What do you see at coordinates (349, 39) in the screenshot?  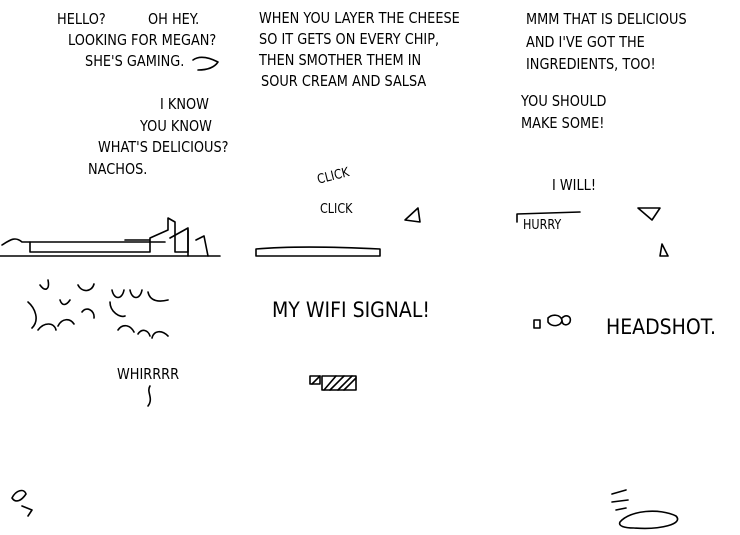 I see `panel2-line-2: SO IT GETS ON EVERY CHIP,` at bounding box center [349, 39].